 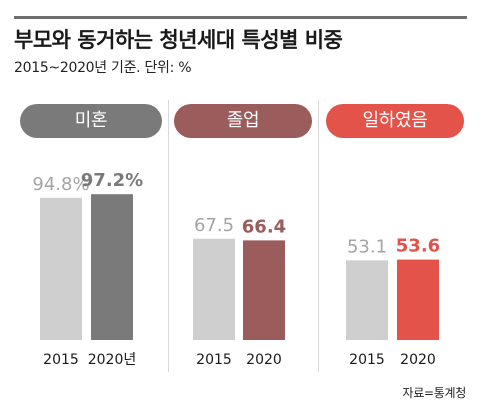 I want to click on panel-label-unmarried: 미혼, so click(x=91, y=121).